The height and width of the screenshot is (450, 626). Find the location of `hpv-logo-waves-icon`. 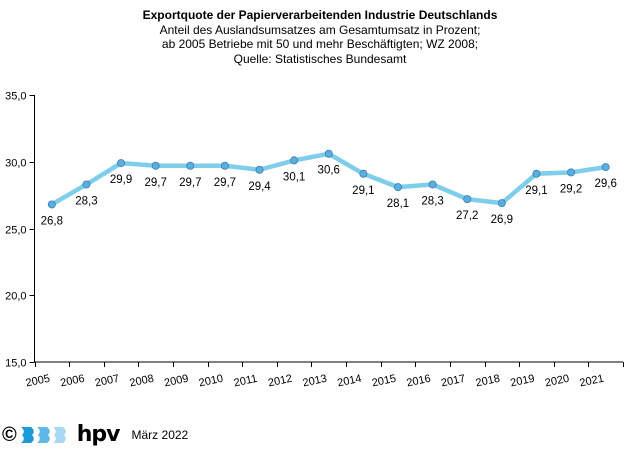

hpv-logo-waves-icon is located at coordinates (43, 435).